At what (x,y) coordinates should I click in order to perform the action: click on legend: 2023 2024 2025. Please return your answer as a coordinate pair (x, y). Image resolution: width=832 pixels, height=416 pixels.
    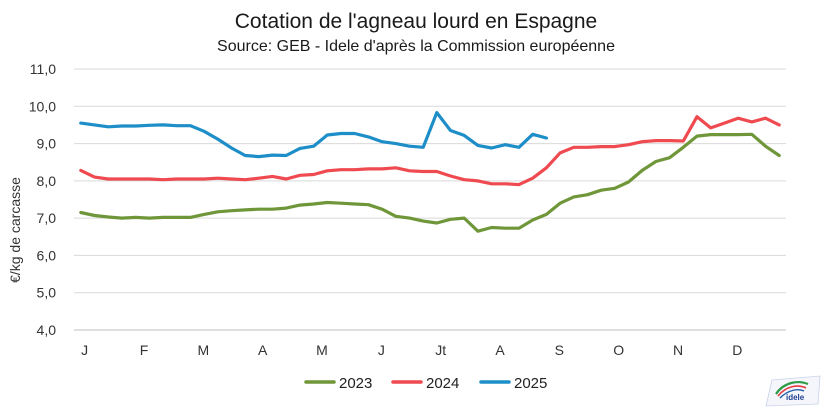
    Looking at the image, I should click on (425, 383).